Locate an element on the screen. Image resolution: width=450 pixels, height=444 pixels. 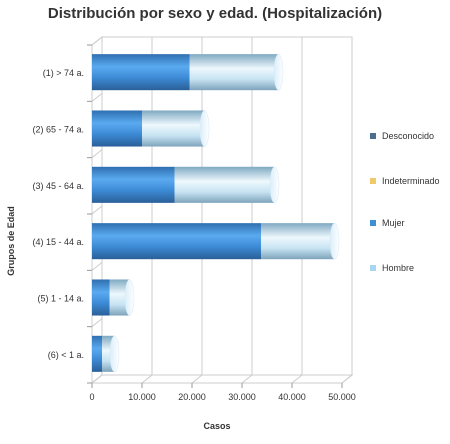
legend-item-mujer: Mujer is located at coordinates (387, 223).